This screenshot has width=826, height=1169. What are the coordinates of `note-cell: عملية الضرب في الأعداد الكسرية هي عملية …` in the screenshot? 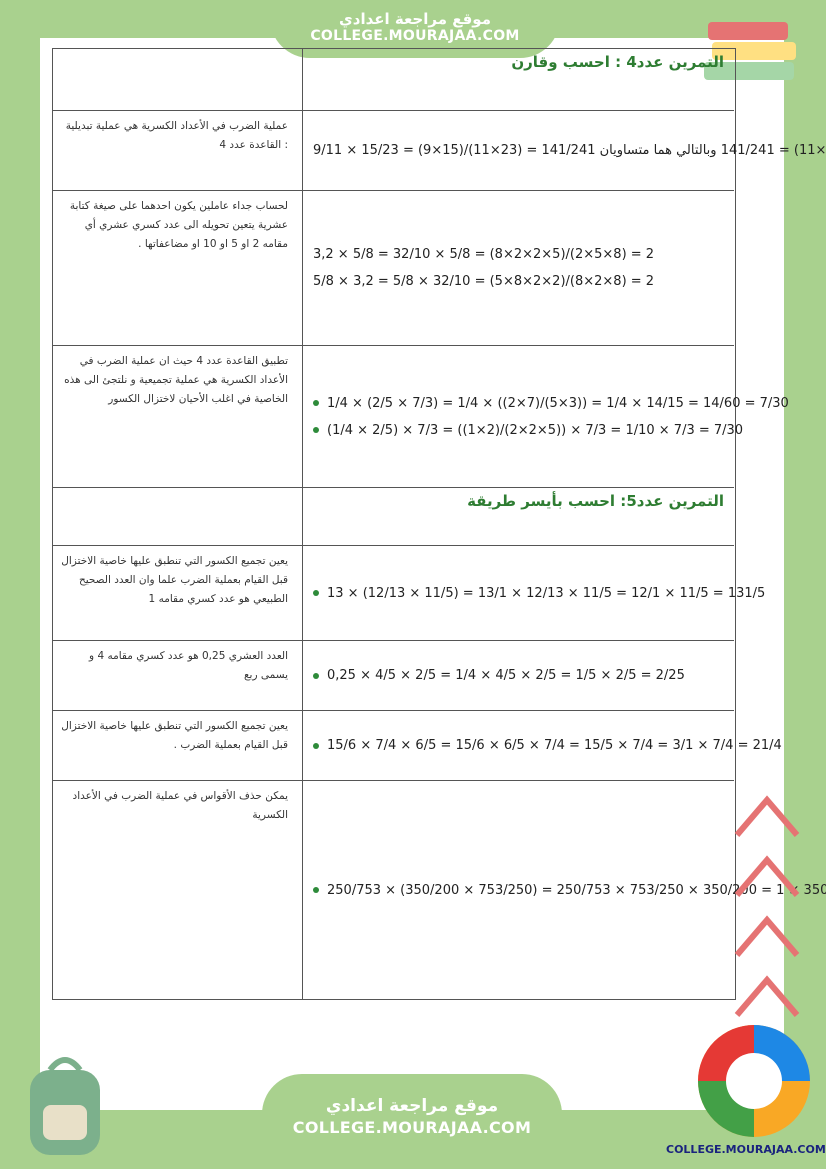 It's located at (178, 150).